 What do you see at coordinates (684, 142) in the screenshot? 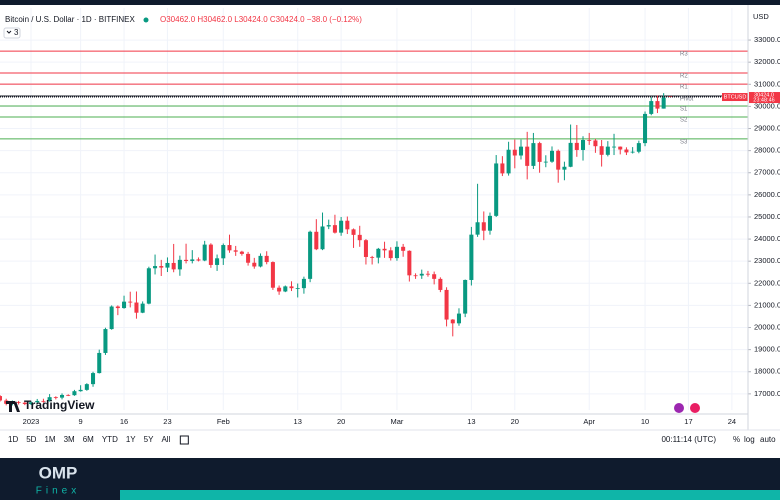
I see `pivot-label: S3` at bounding box center [684, 142].